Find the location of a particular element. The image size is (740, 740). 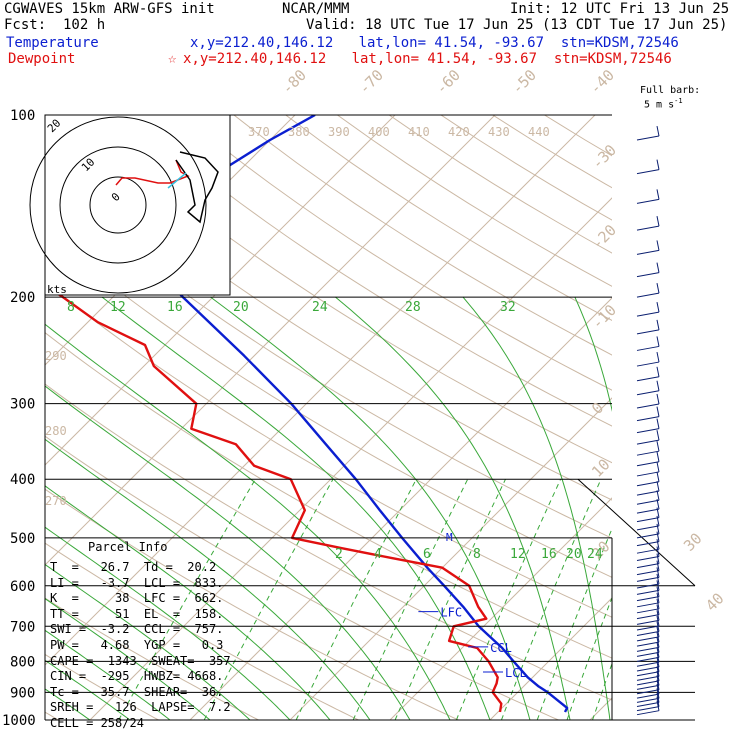

theta-tick-label: 410 is located at coordinates (419, 132).